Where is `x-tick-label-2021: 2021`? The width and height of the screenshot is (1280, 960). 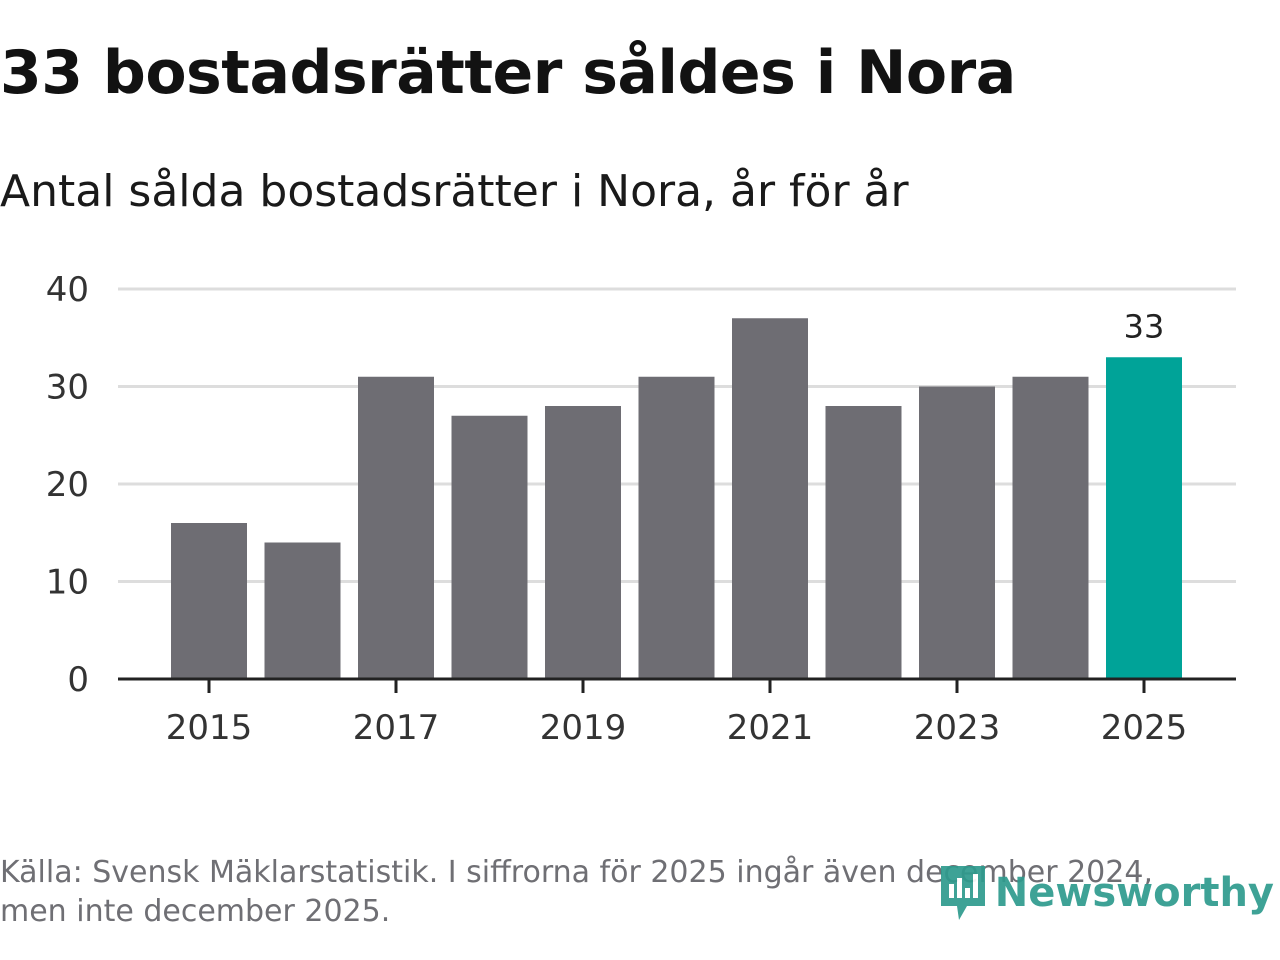
x-tick-label-2021: 2021 is located at coordinates (770, 728).